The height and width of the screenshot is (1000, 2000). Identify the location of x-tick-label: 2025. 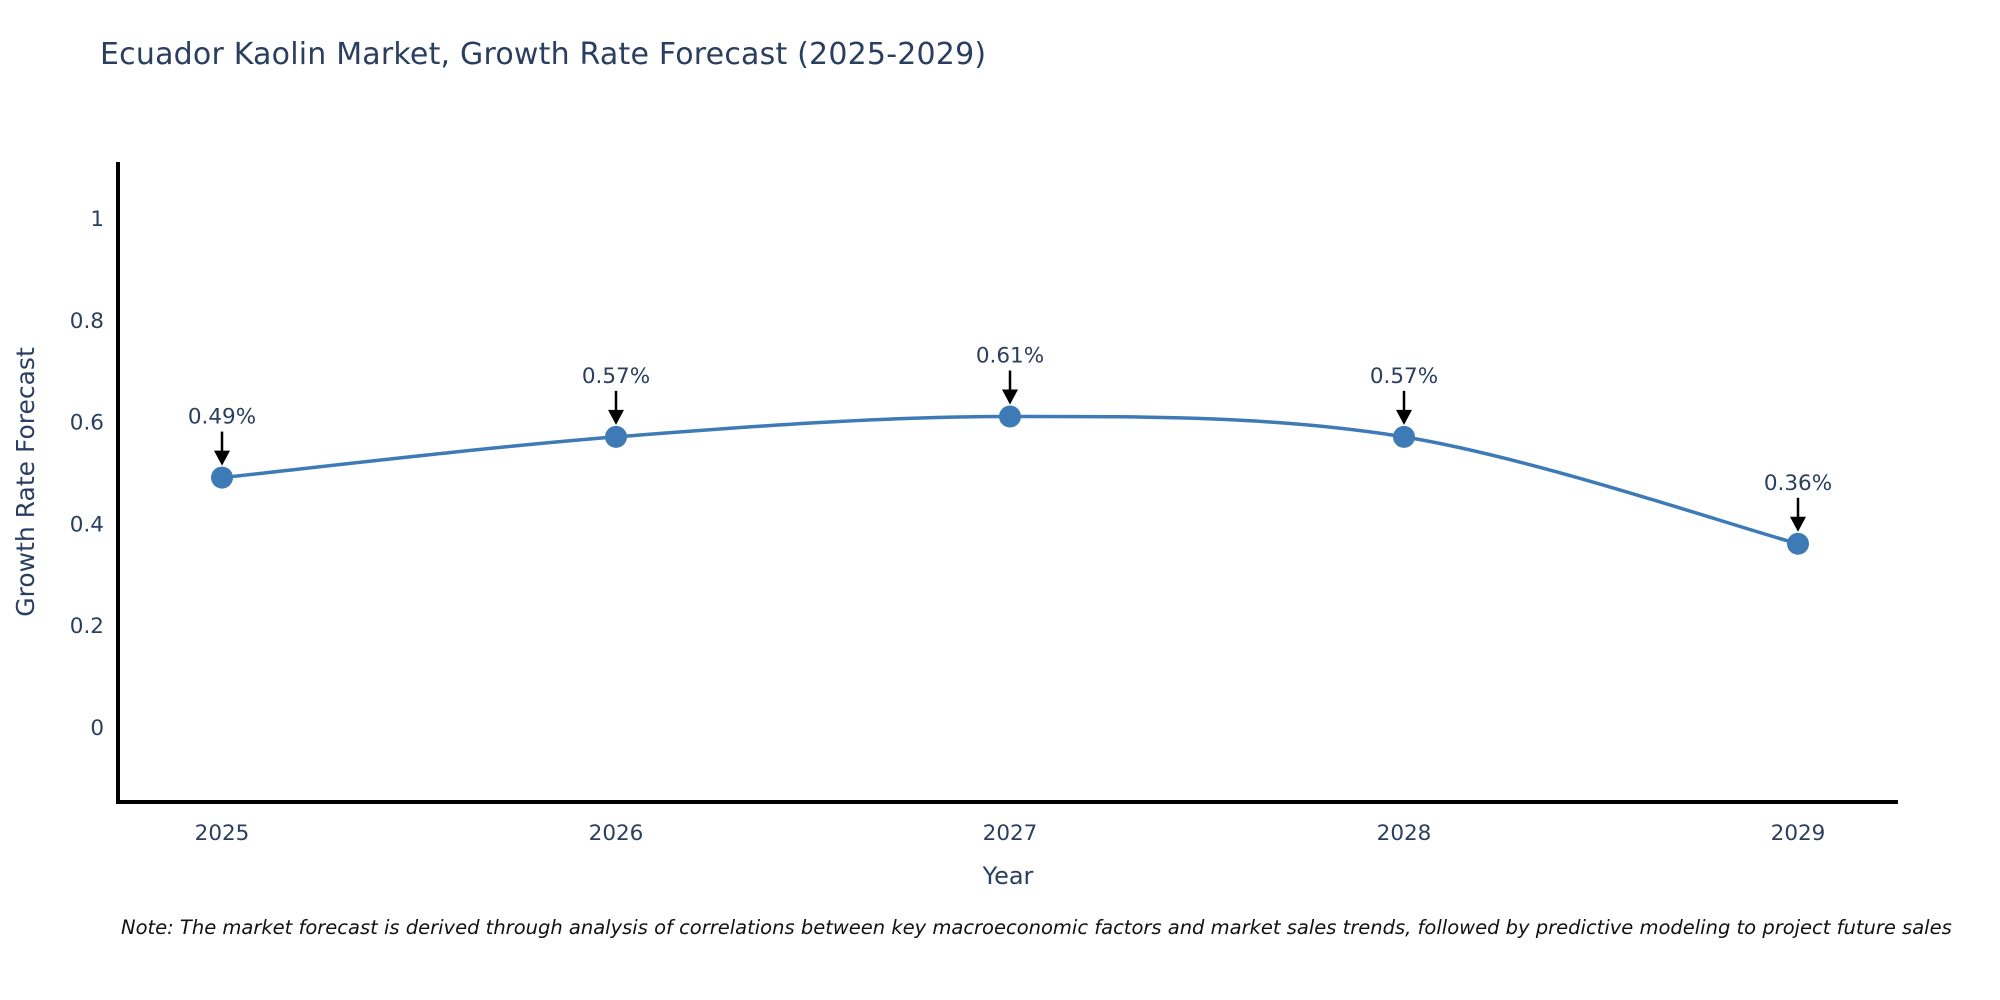
(222, 833).